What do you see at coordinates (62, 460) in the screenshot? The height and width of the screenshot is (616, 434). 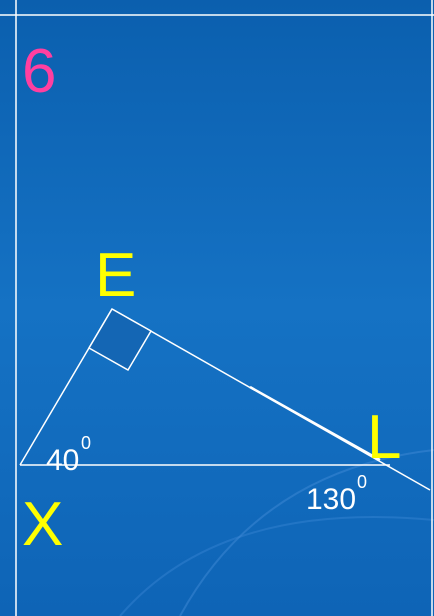 I see `angle-label: 40` at bounding box center [62, 460].